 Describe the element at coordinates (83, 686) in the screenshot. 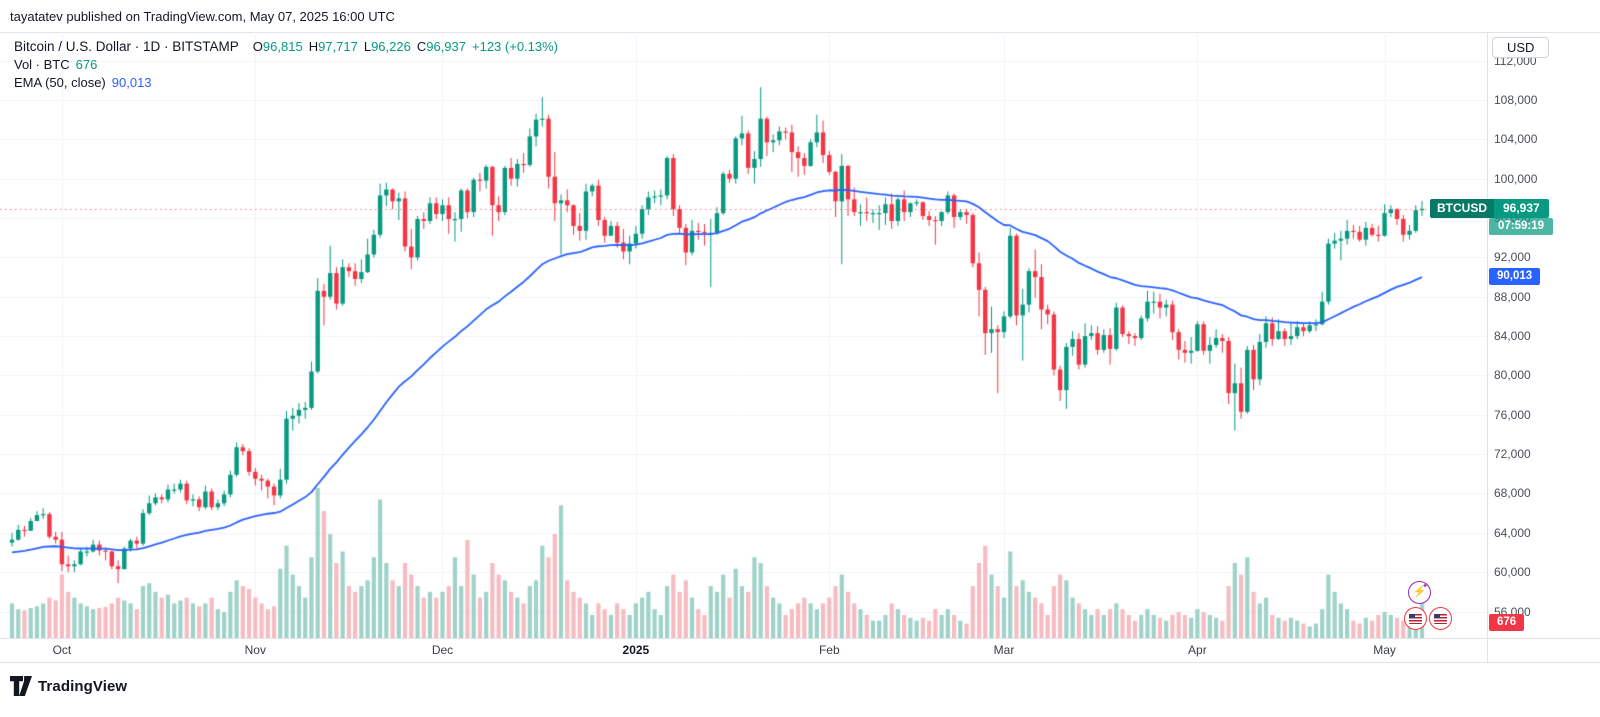

I see `tradingview-logo-text: TradingView` at that location.